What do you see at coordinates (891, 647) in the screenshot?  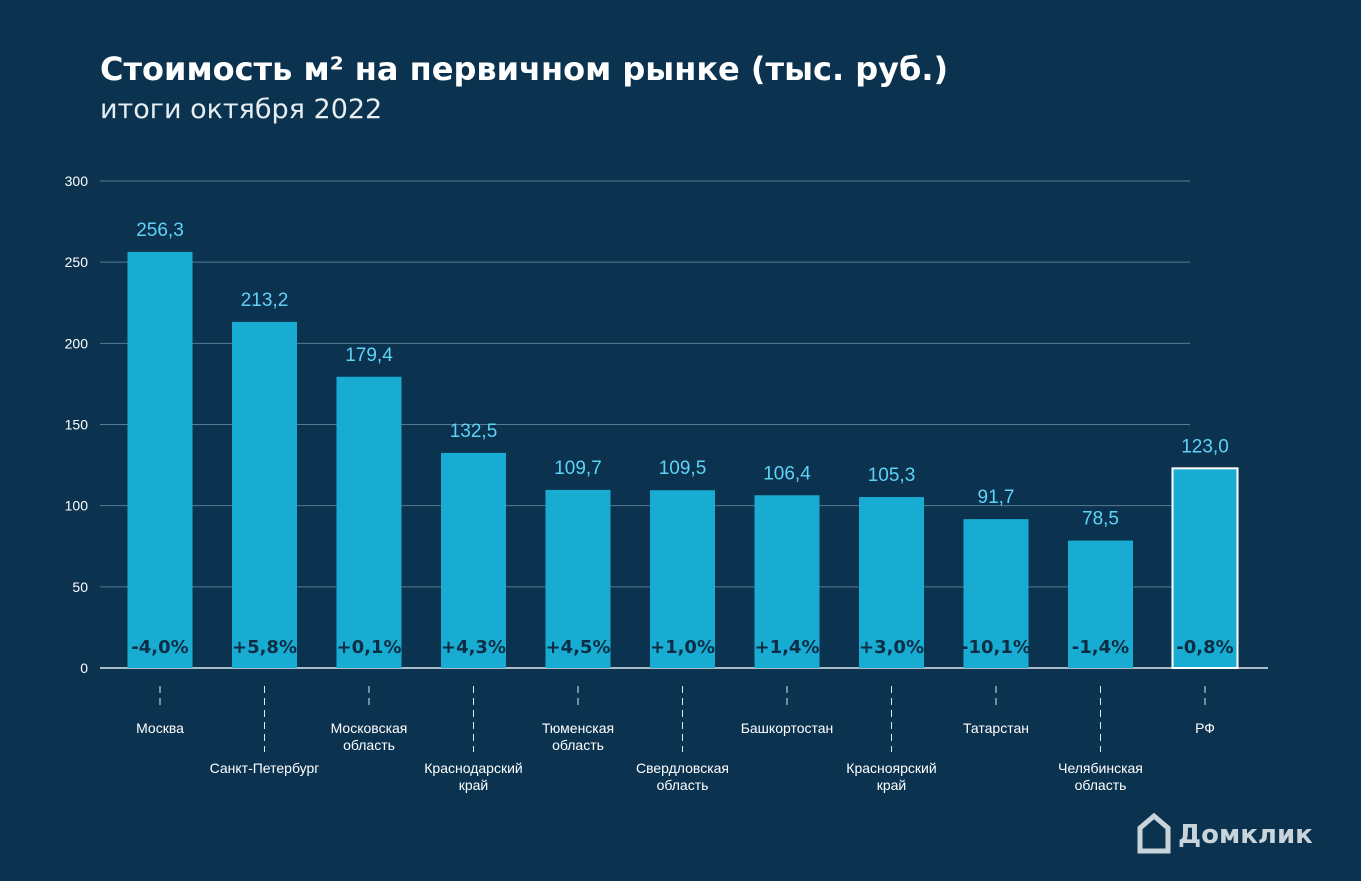 I see `change-label: +3,0%` at bounding box center [891, 647].